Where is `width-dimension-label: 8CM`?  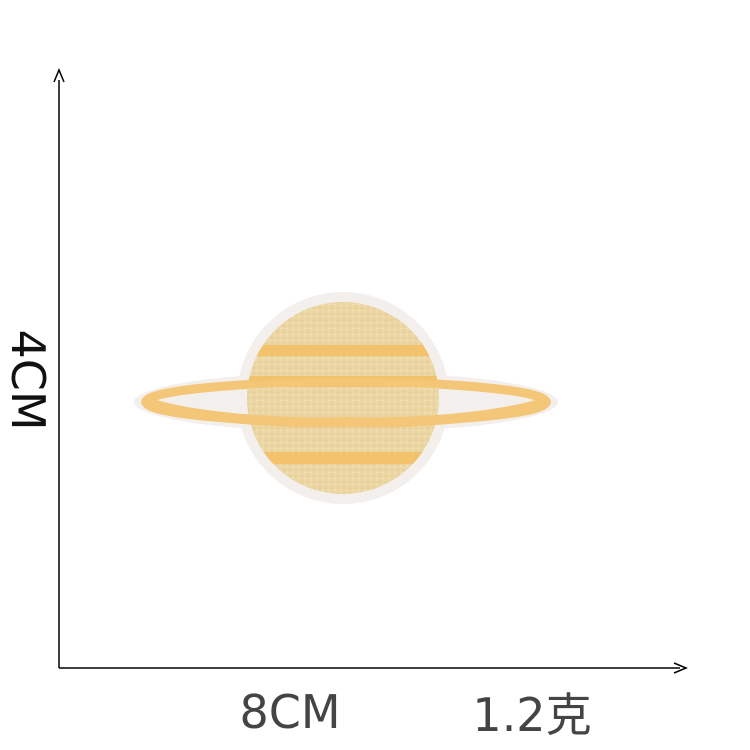
width-dimension-label: 8CM is located at coordinates (290, 712).